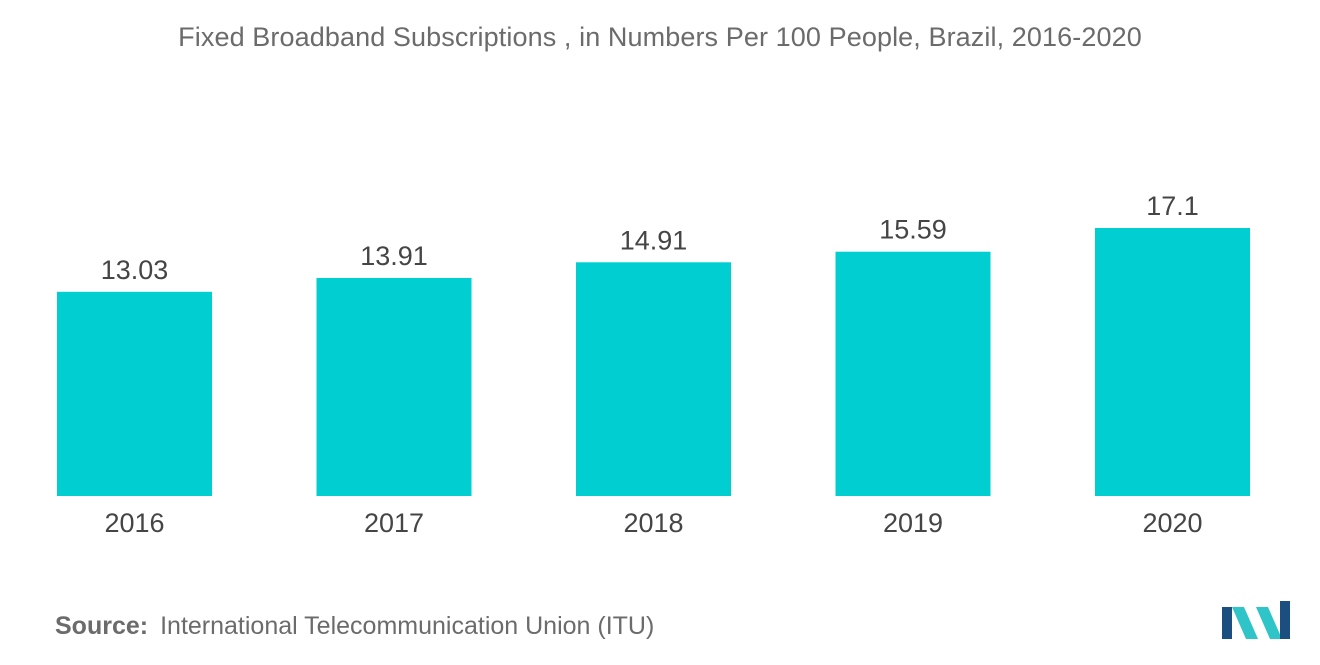 This screenshot has height=665, width=1320. I want to click on logo-left-stroke, so click(1227, 623).